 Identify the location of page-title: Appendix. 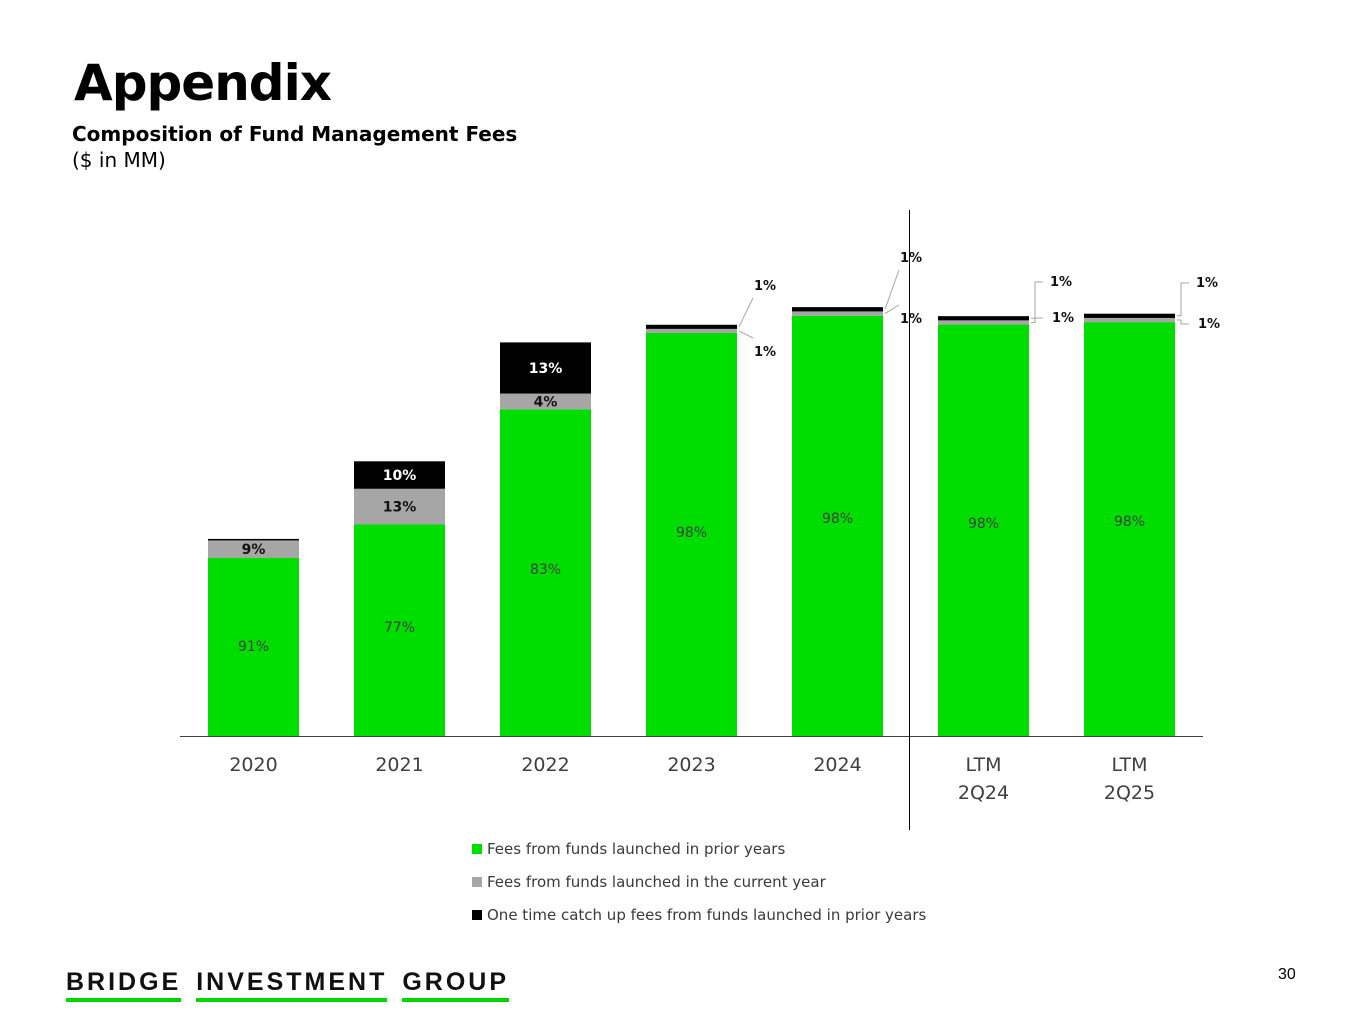
(203, 83).